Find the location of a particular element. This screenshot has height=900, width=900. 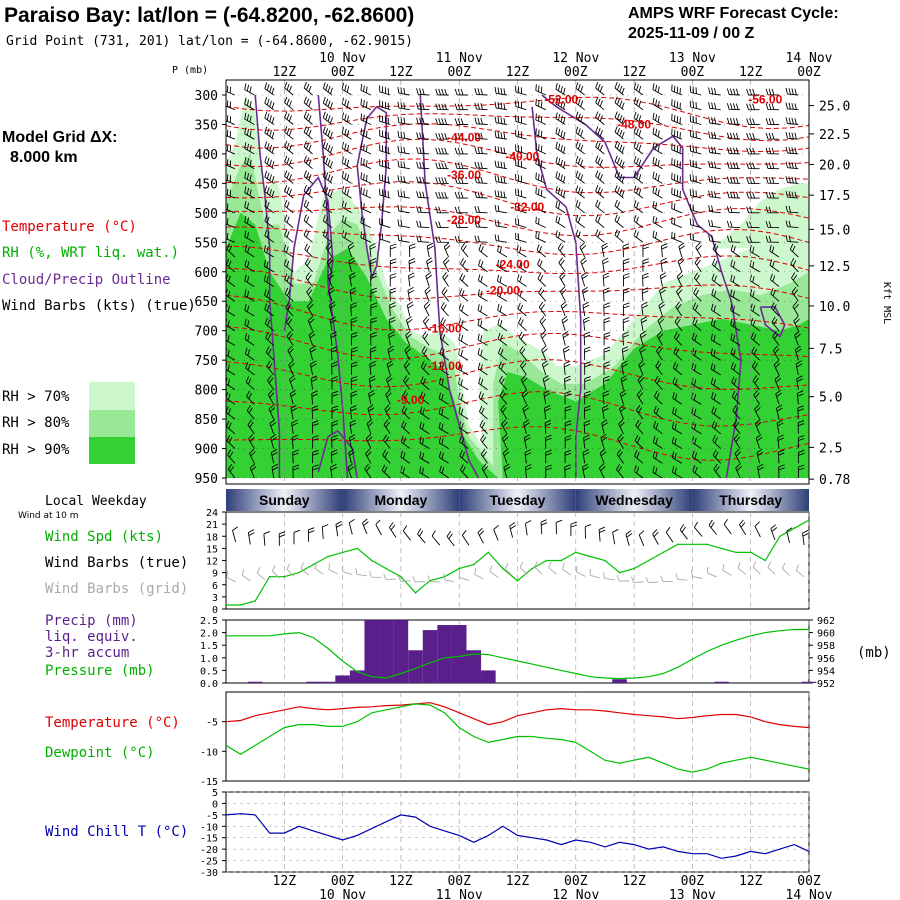

weekday-bar: Sunday Monday Tuesday Wednesday Thursday is located at coordinates (517, 500).